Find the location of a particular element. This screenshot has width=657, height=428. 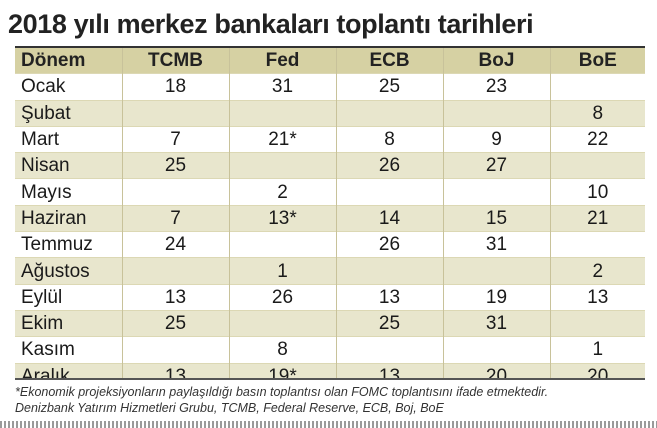

table-row: Haziran 7 13* 14 15 21 is located at coordinates (330, 218).